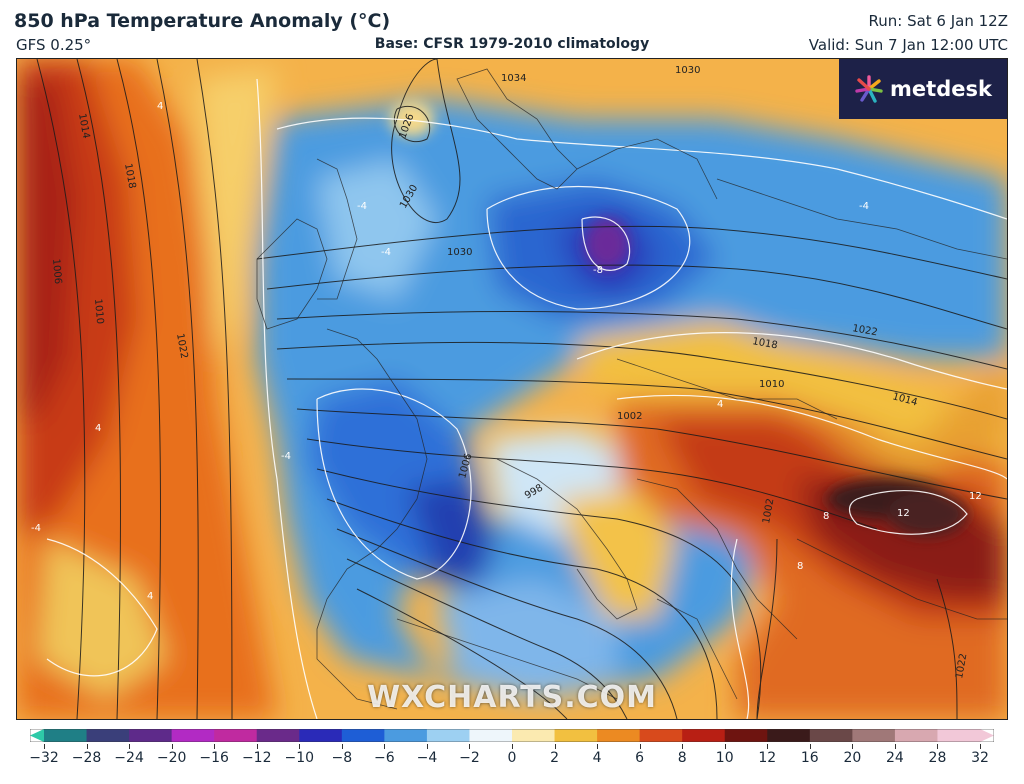  I want to click on metdesk-burst-icon, so click(869, 89).